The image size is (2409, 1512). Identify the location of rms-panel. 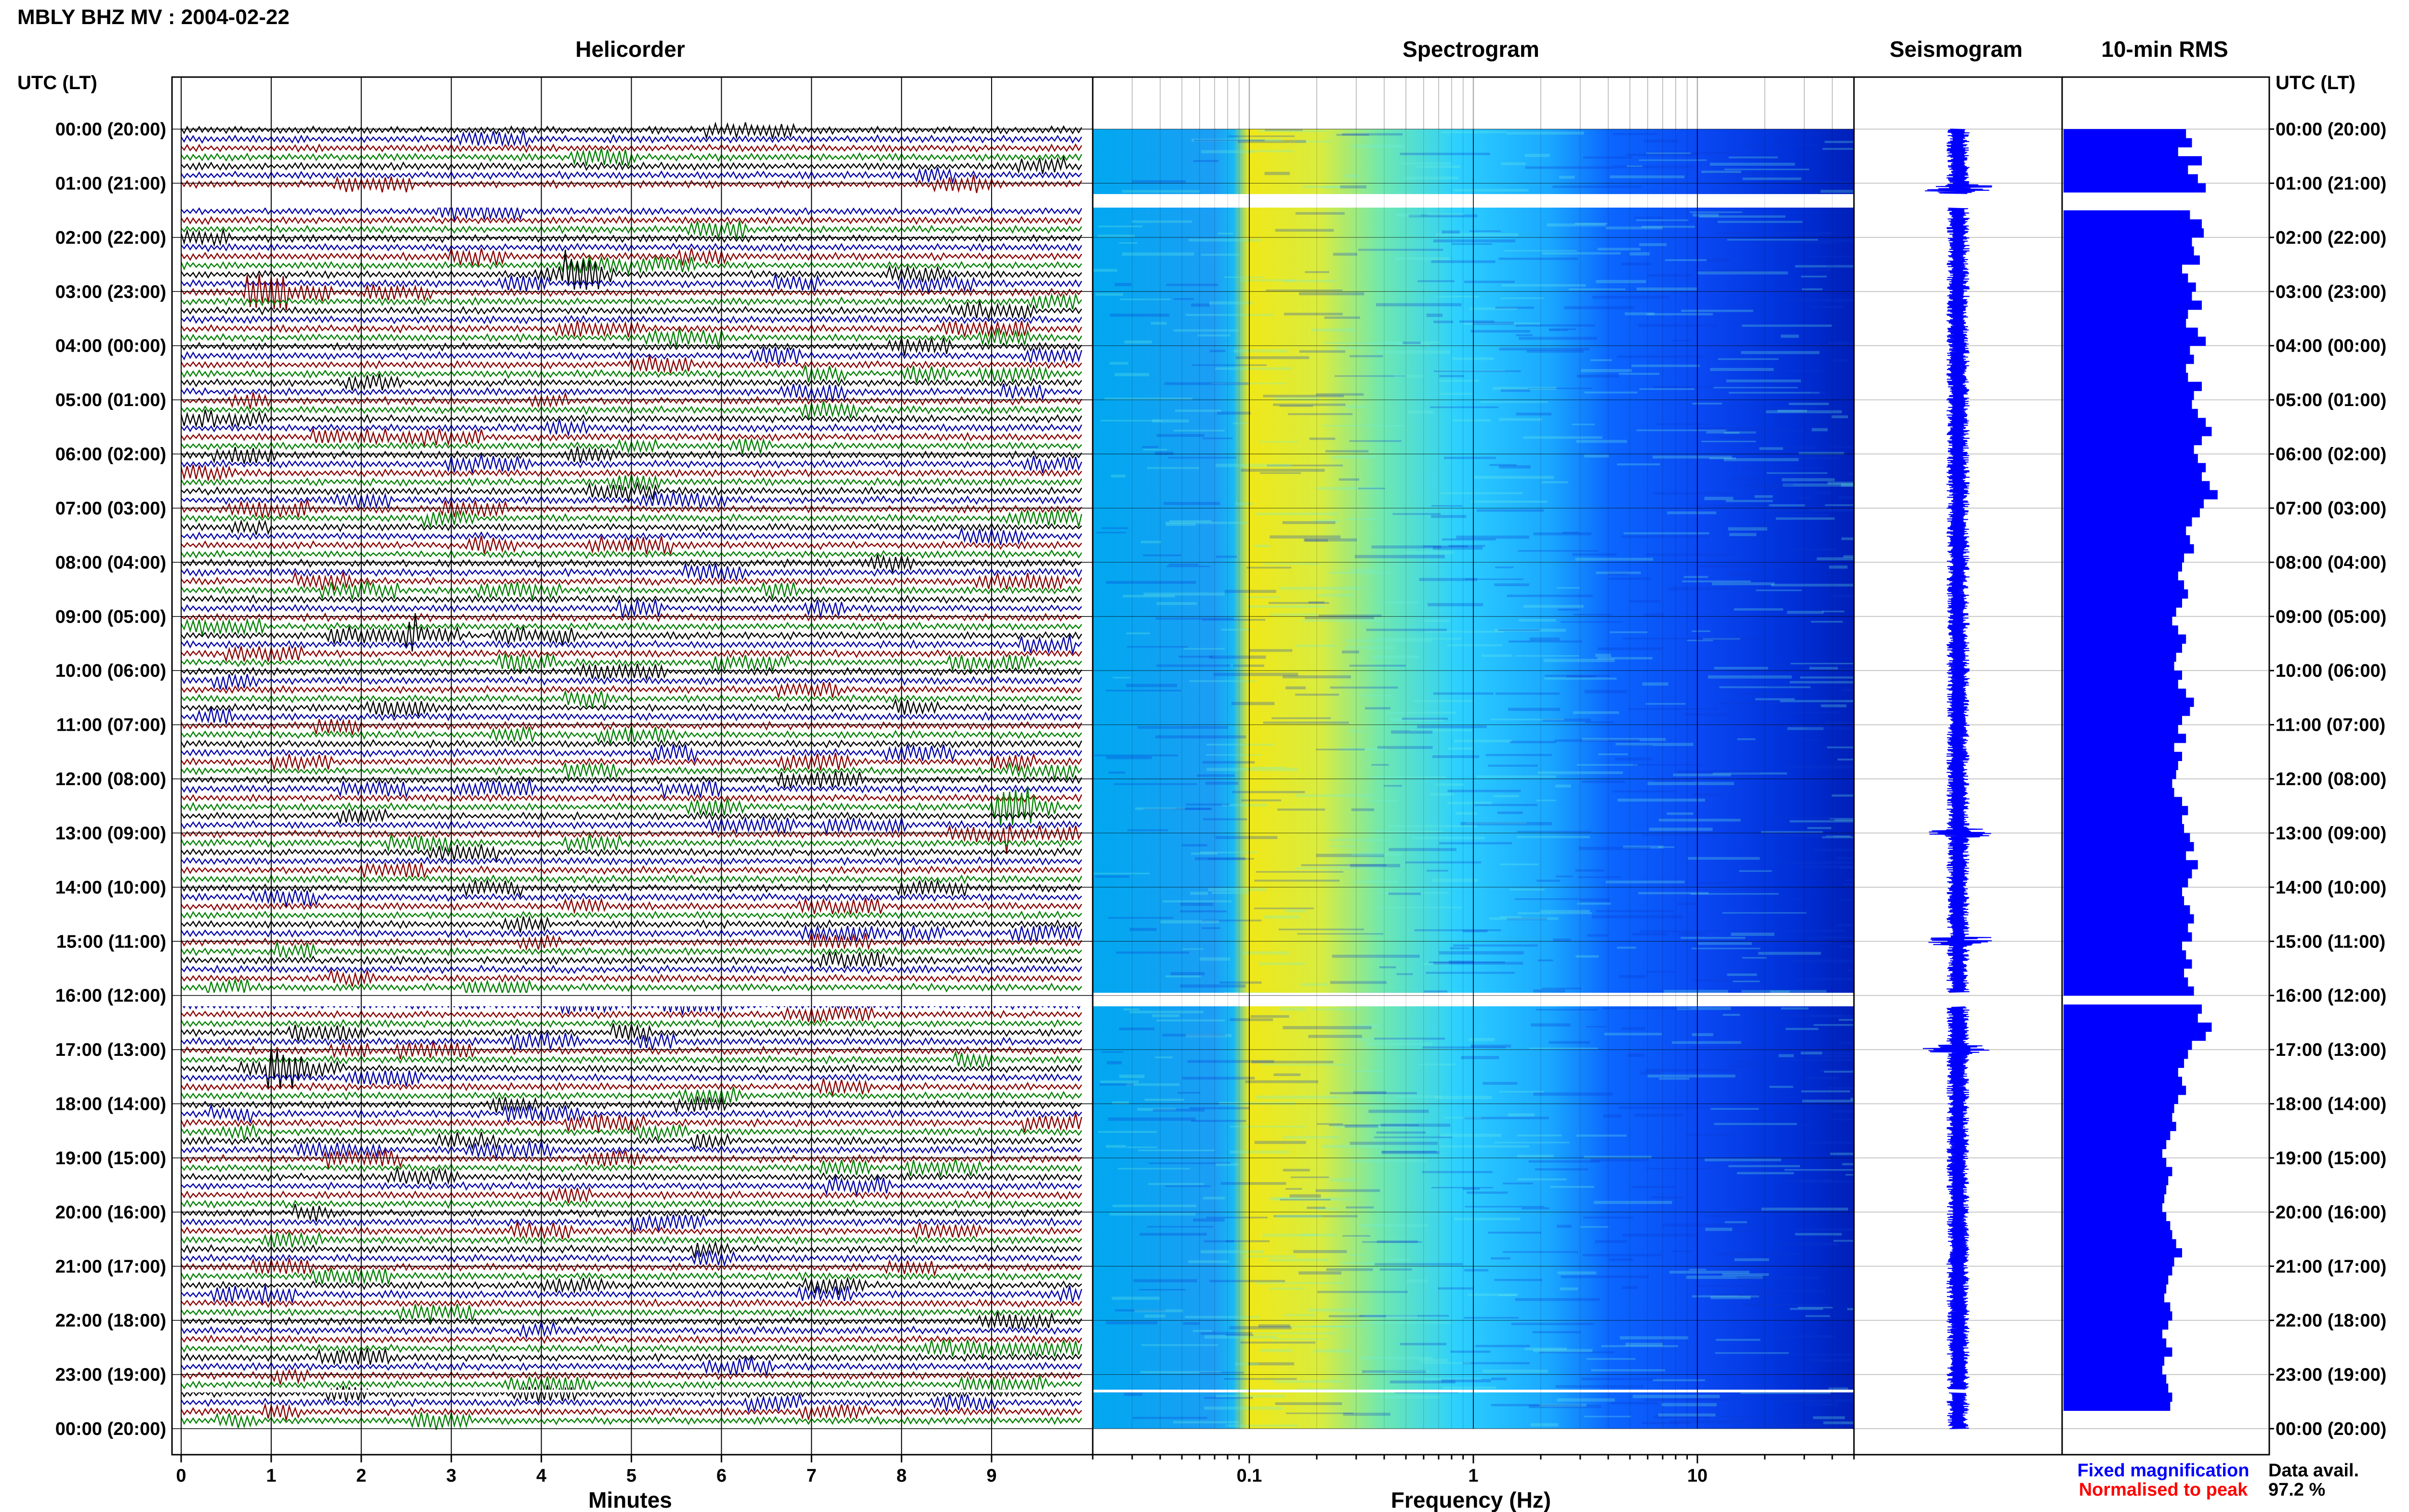
(2165, 766).